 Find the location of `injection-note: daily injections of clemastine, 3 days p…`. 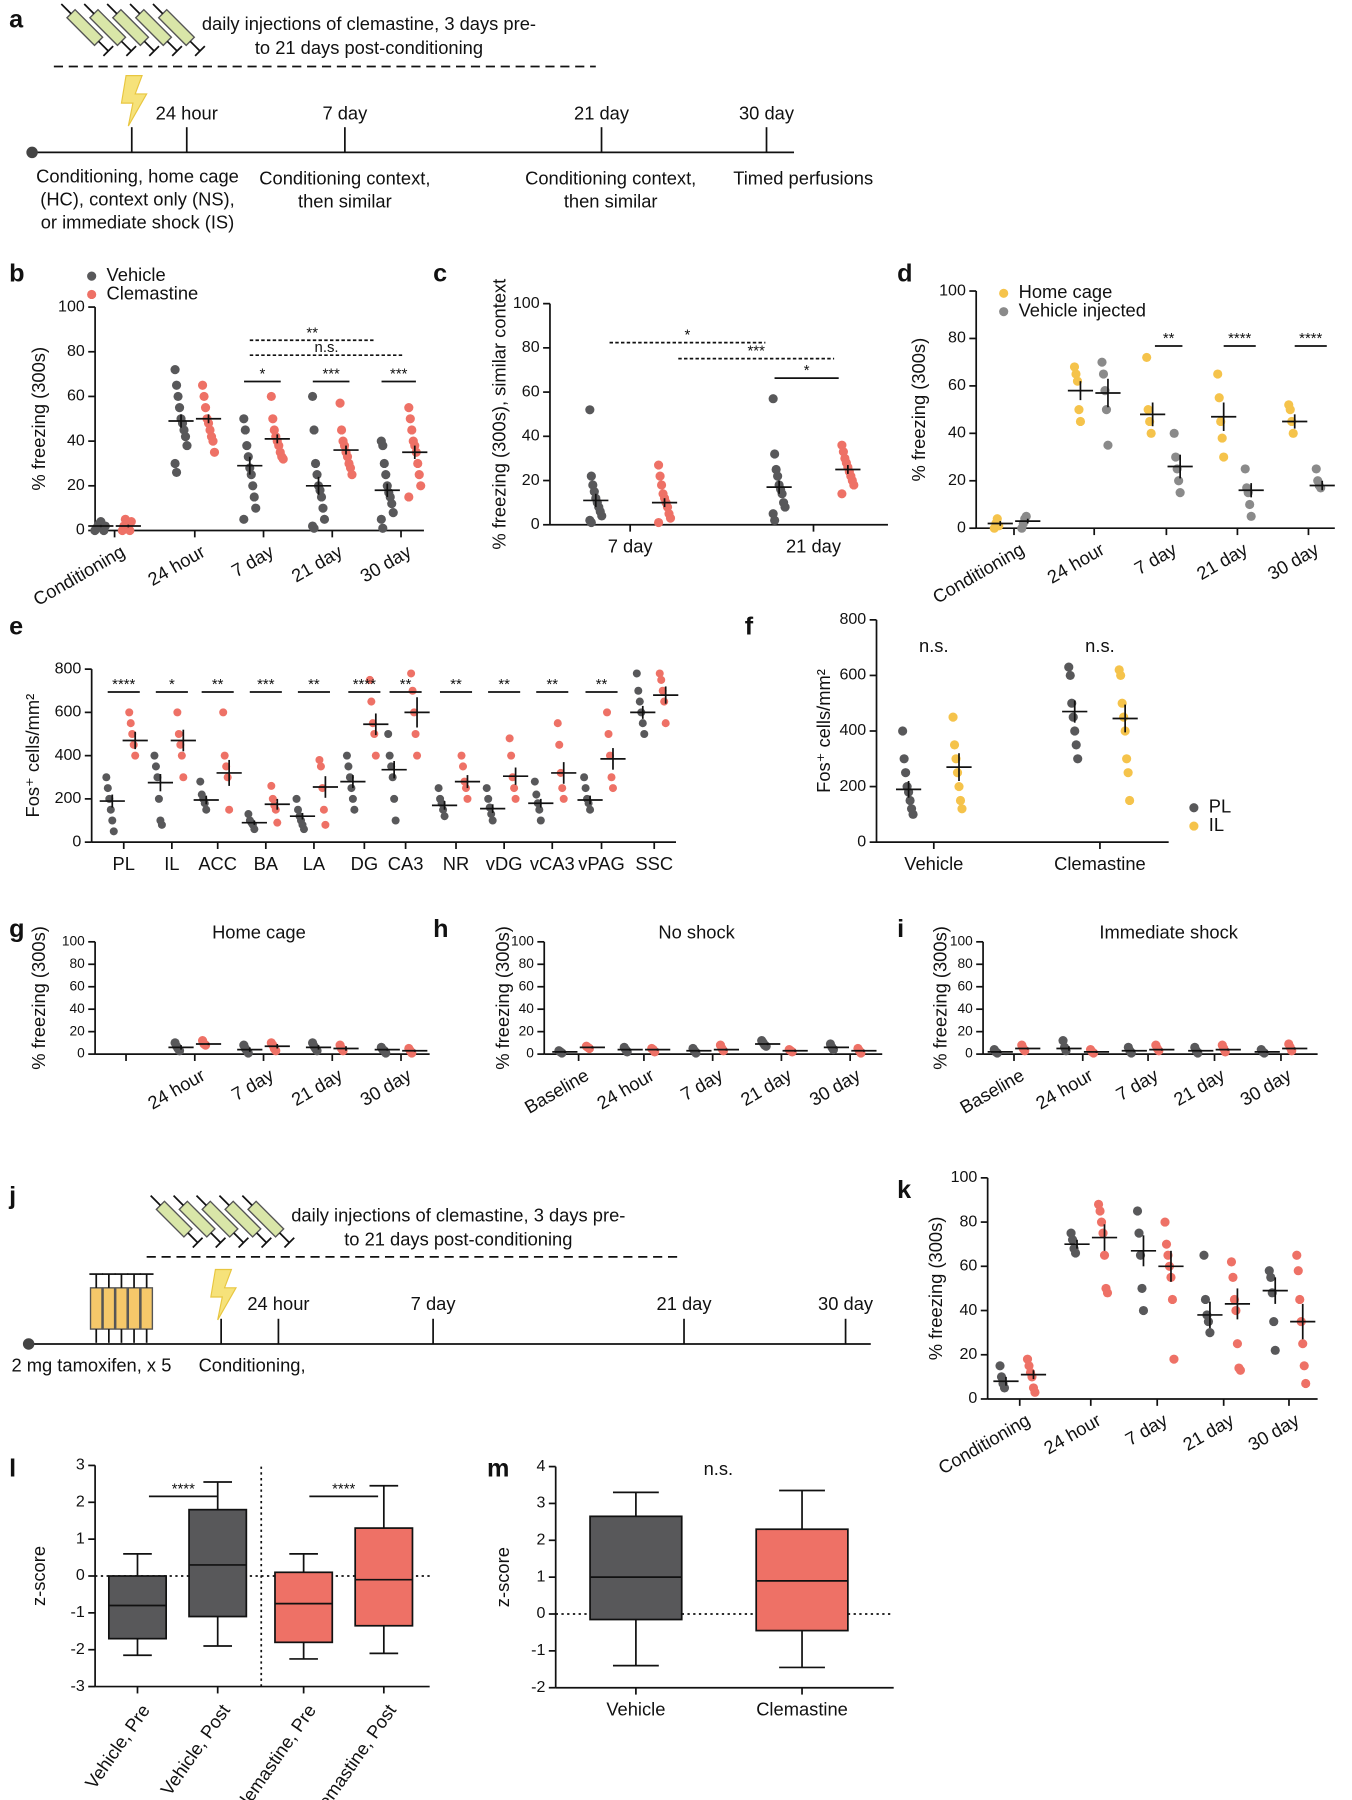

injection-note: daily injections of clemastine, 3 days p… is located at coordinates (369, 23).